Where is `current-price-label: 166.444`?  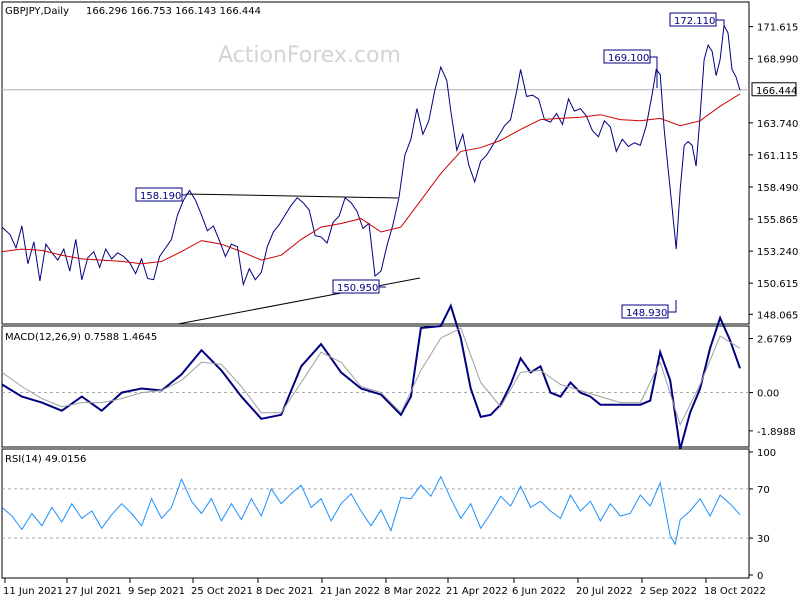 current-price-label: 166.444 is located at coordinates (776, 91).